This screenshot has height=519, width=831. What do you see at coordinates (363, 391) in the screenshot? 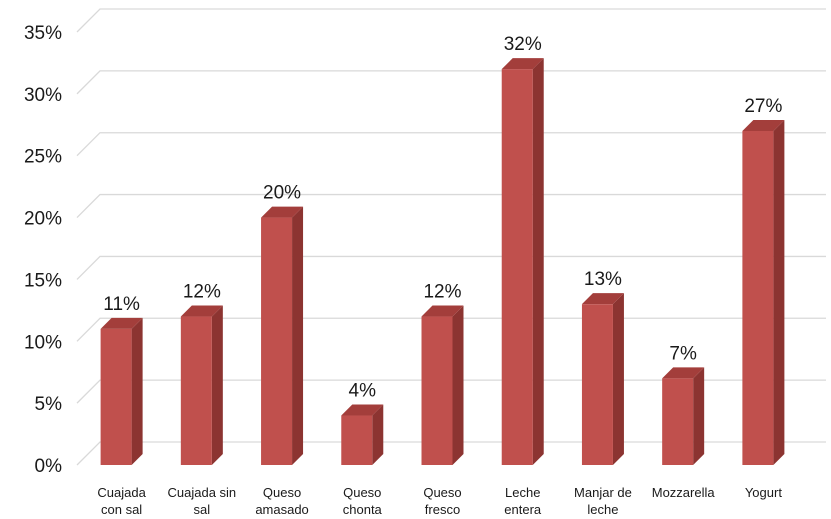
I see `data-label: 4%` at bounding box center [363, 391].